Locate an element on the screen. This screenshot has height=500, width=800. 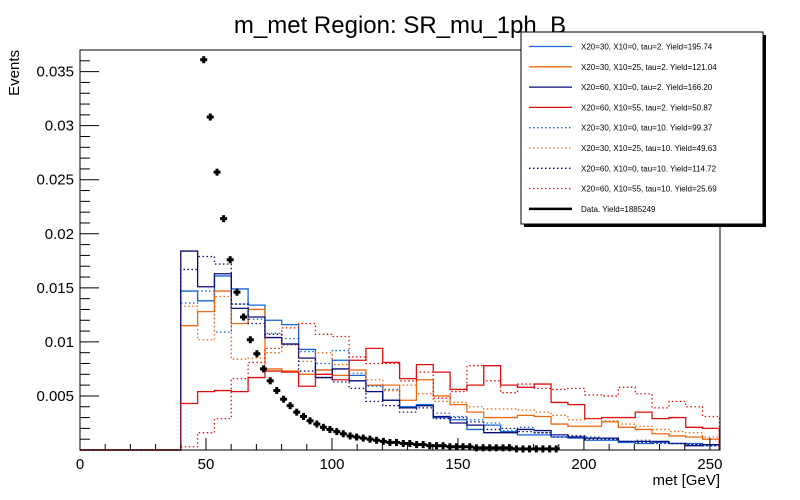
legend-label: X20=60, X10=55, tau=2. Yield=50.87 is located at coordinates (647, 107).